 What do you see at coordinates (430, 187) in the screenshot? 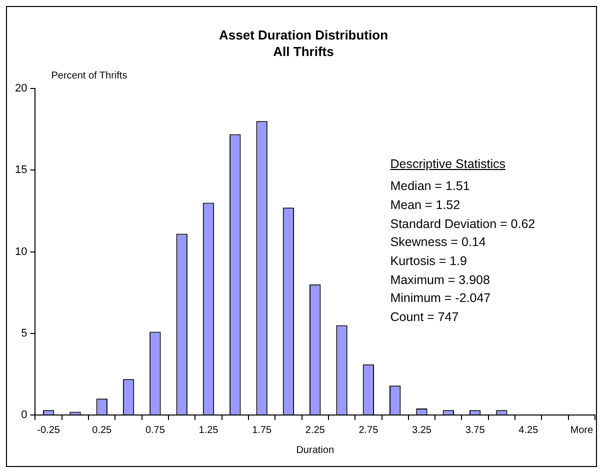
I see `annotation: Median = 1.51` at bounding box center [430, 187].